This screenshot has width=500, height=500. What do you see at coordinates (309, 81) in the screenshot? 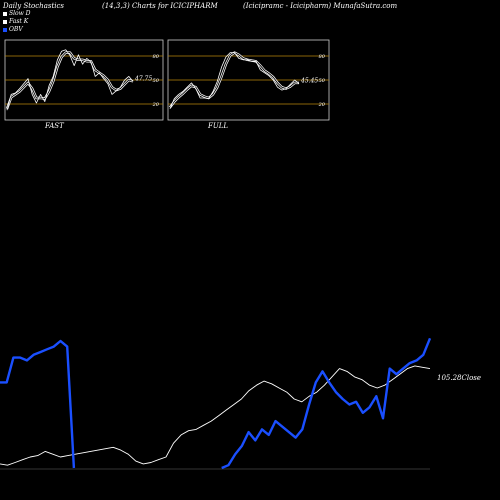
I see `full-last-value-label: 45.45` at bounding box center [309, 81].